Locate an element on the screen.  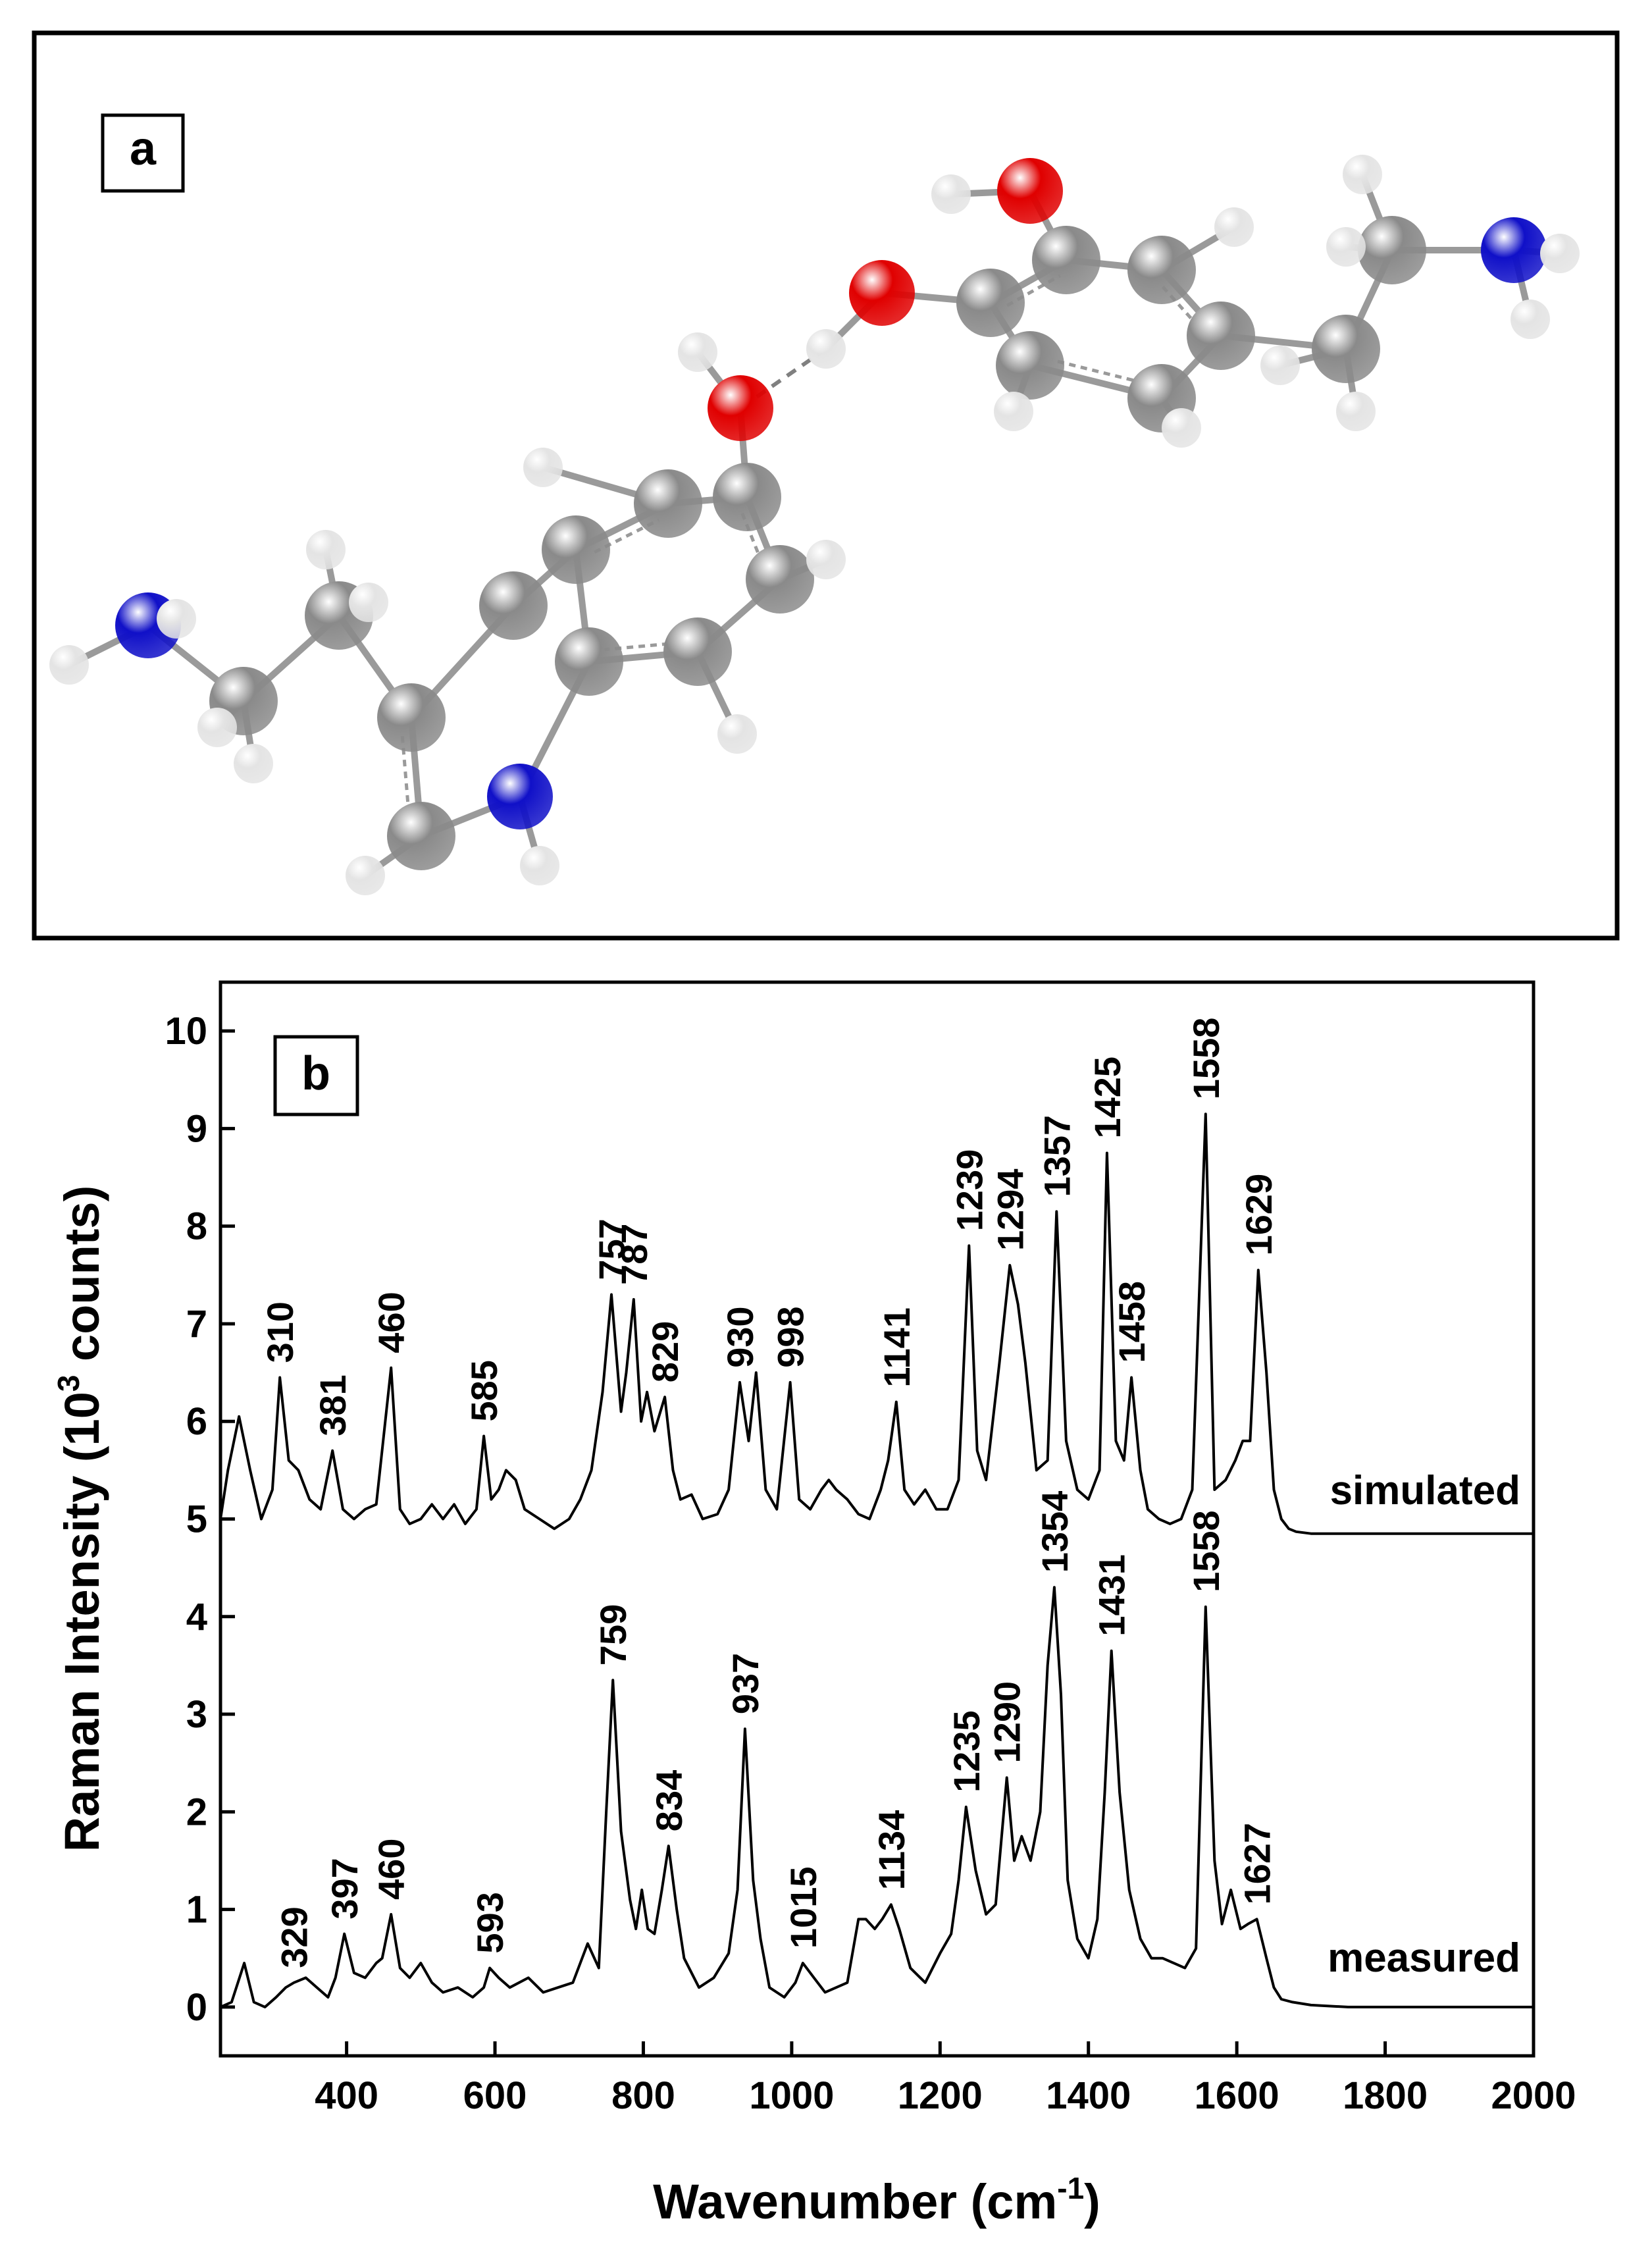
y-axis-title-main: Raman Intensity (10 is located at coordinates (82, 1622).